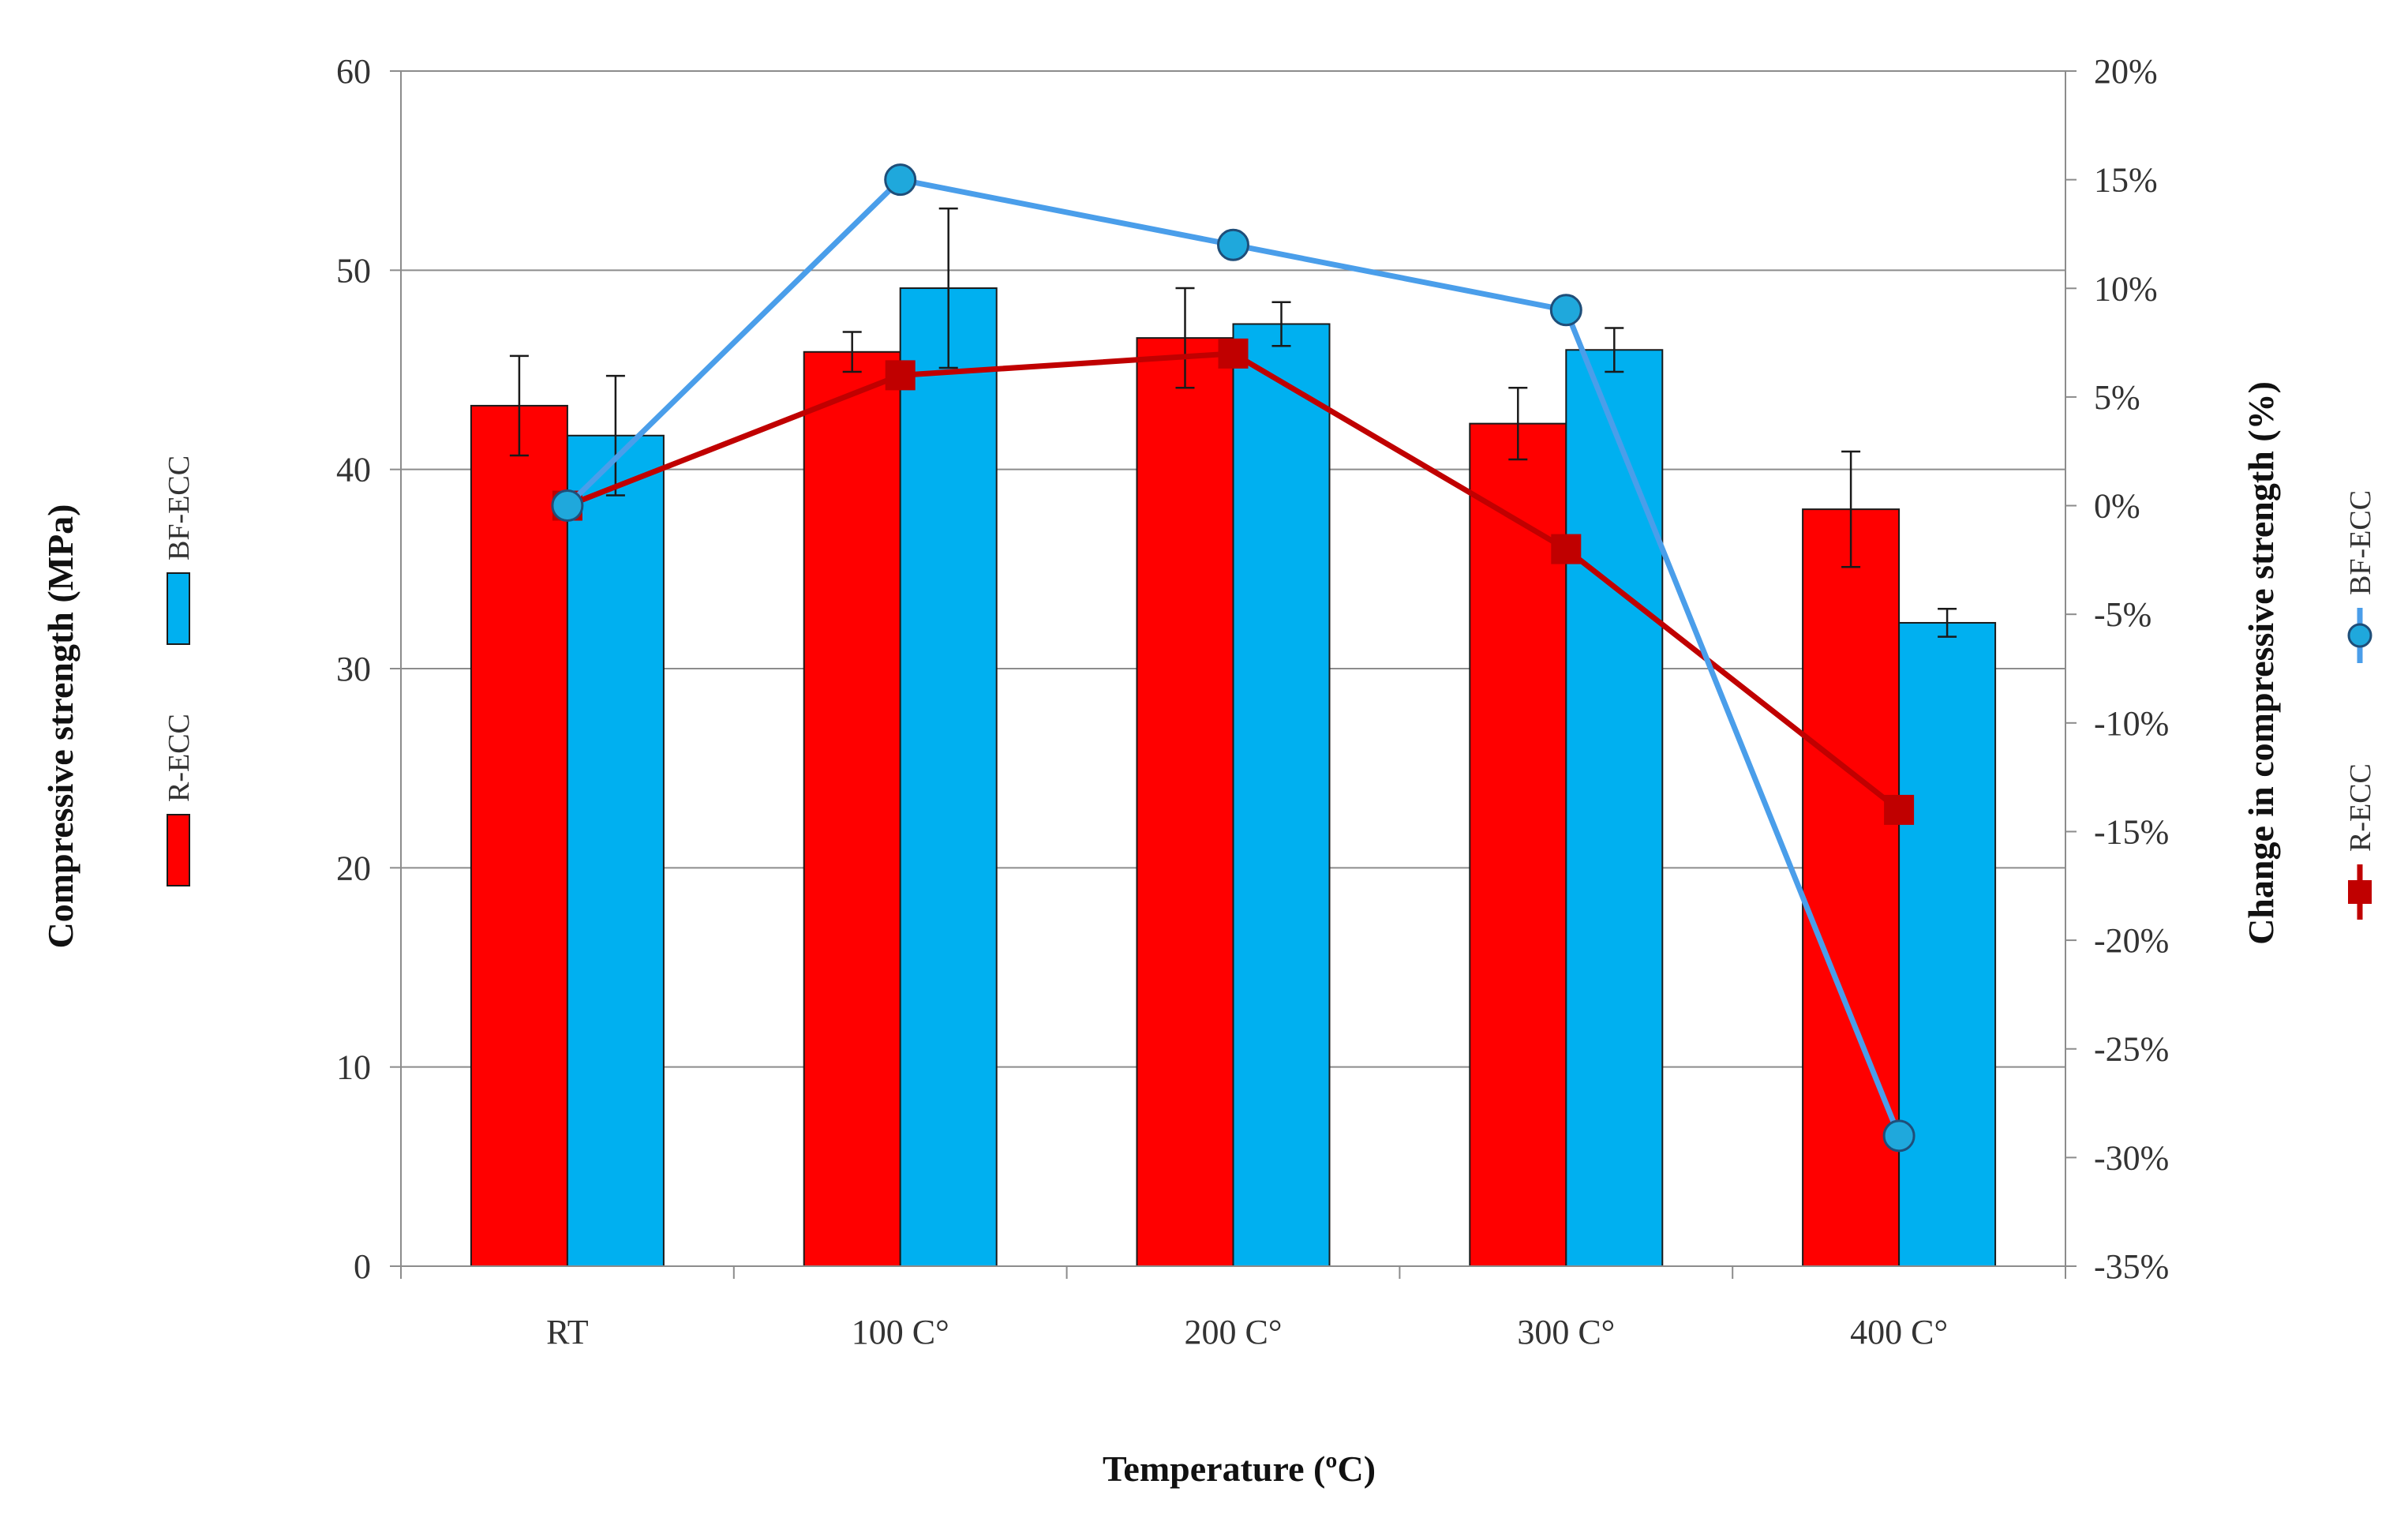 The image size is (2408, 1533). What do you see at coordinates (353, 669) in the screenshot?
I see `y-tick-label: 30` at bounding box center [353, 669].